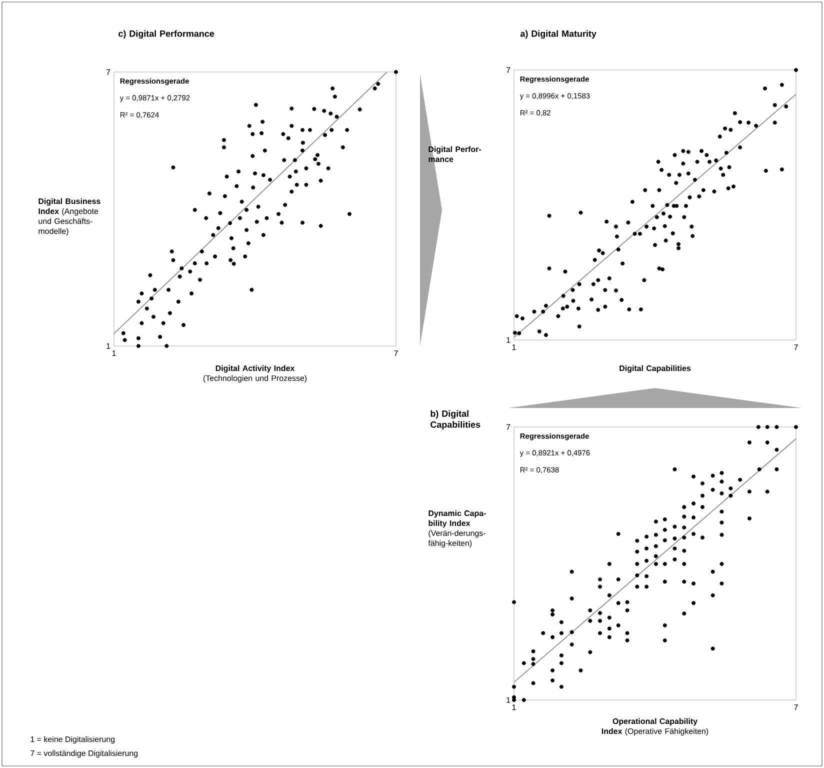 The width and height of the screenshot is (824, 768). What do you see at coordinates (558, 34) in the screenshot?
I see `chart-title: a) Digital Maturity` at bounding box center [558, 34].